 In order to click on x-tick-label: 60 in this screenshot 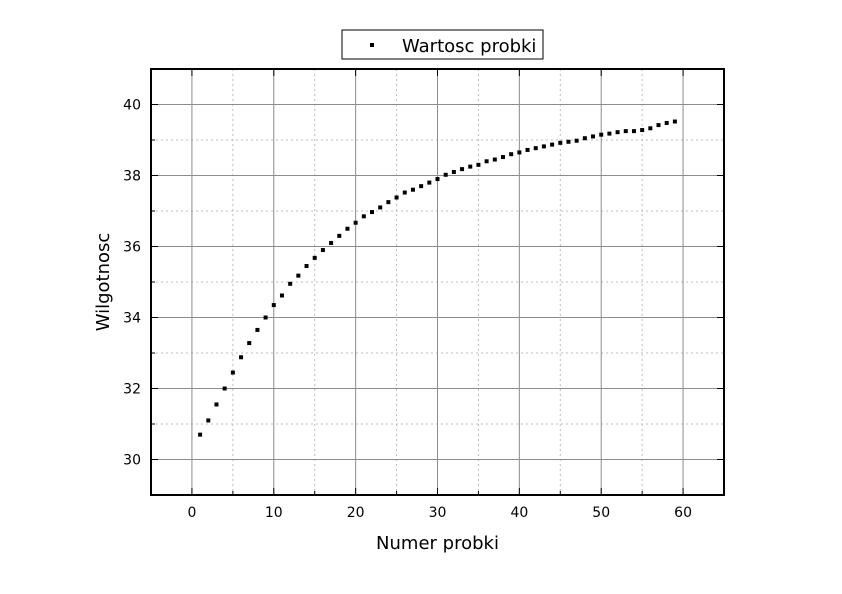, I will do `click(683, 513)`.